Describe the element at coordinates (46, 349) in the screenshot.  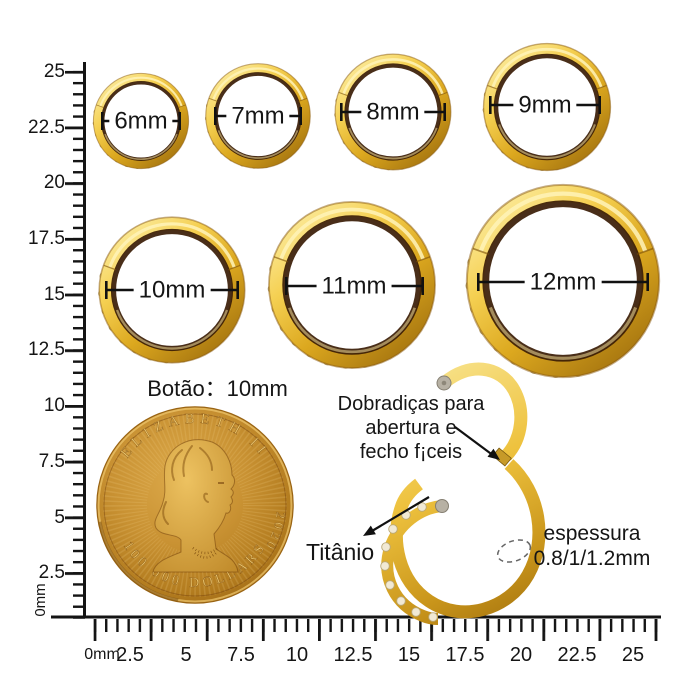
I see `v-ruler-label-12-5: 12.5` at that location.